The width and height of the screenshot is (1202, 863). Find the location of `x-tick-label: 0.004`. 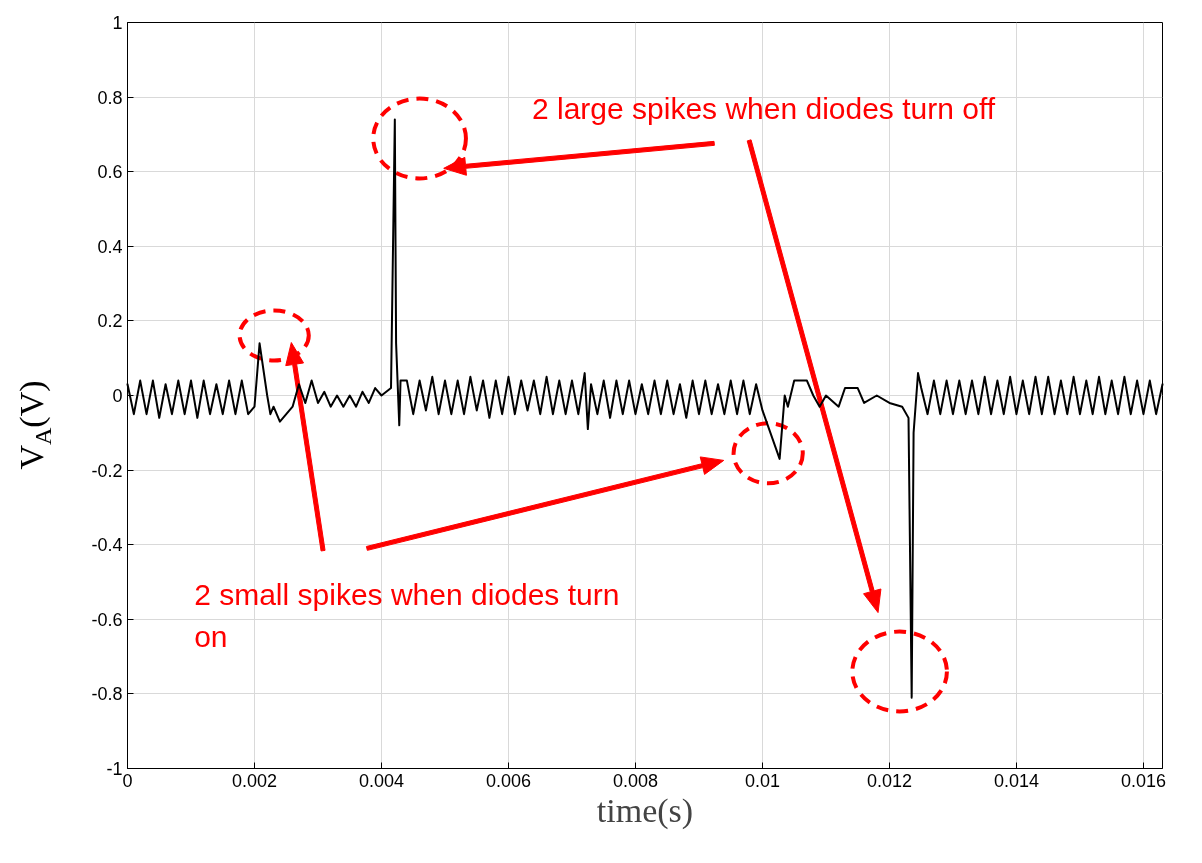

x-tick-label: 0.004 is located at coordinates (381, 780).